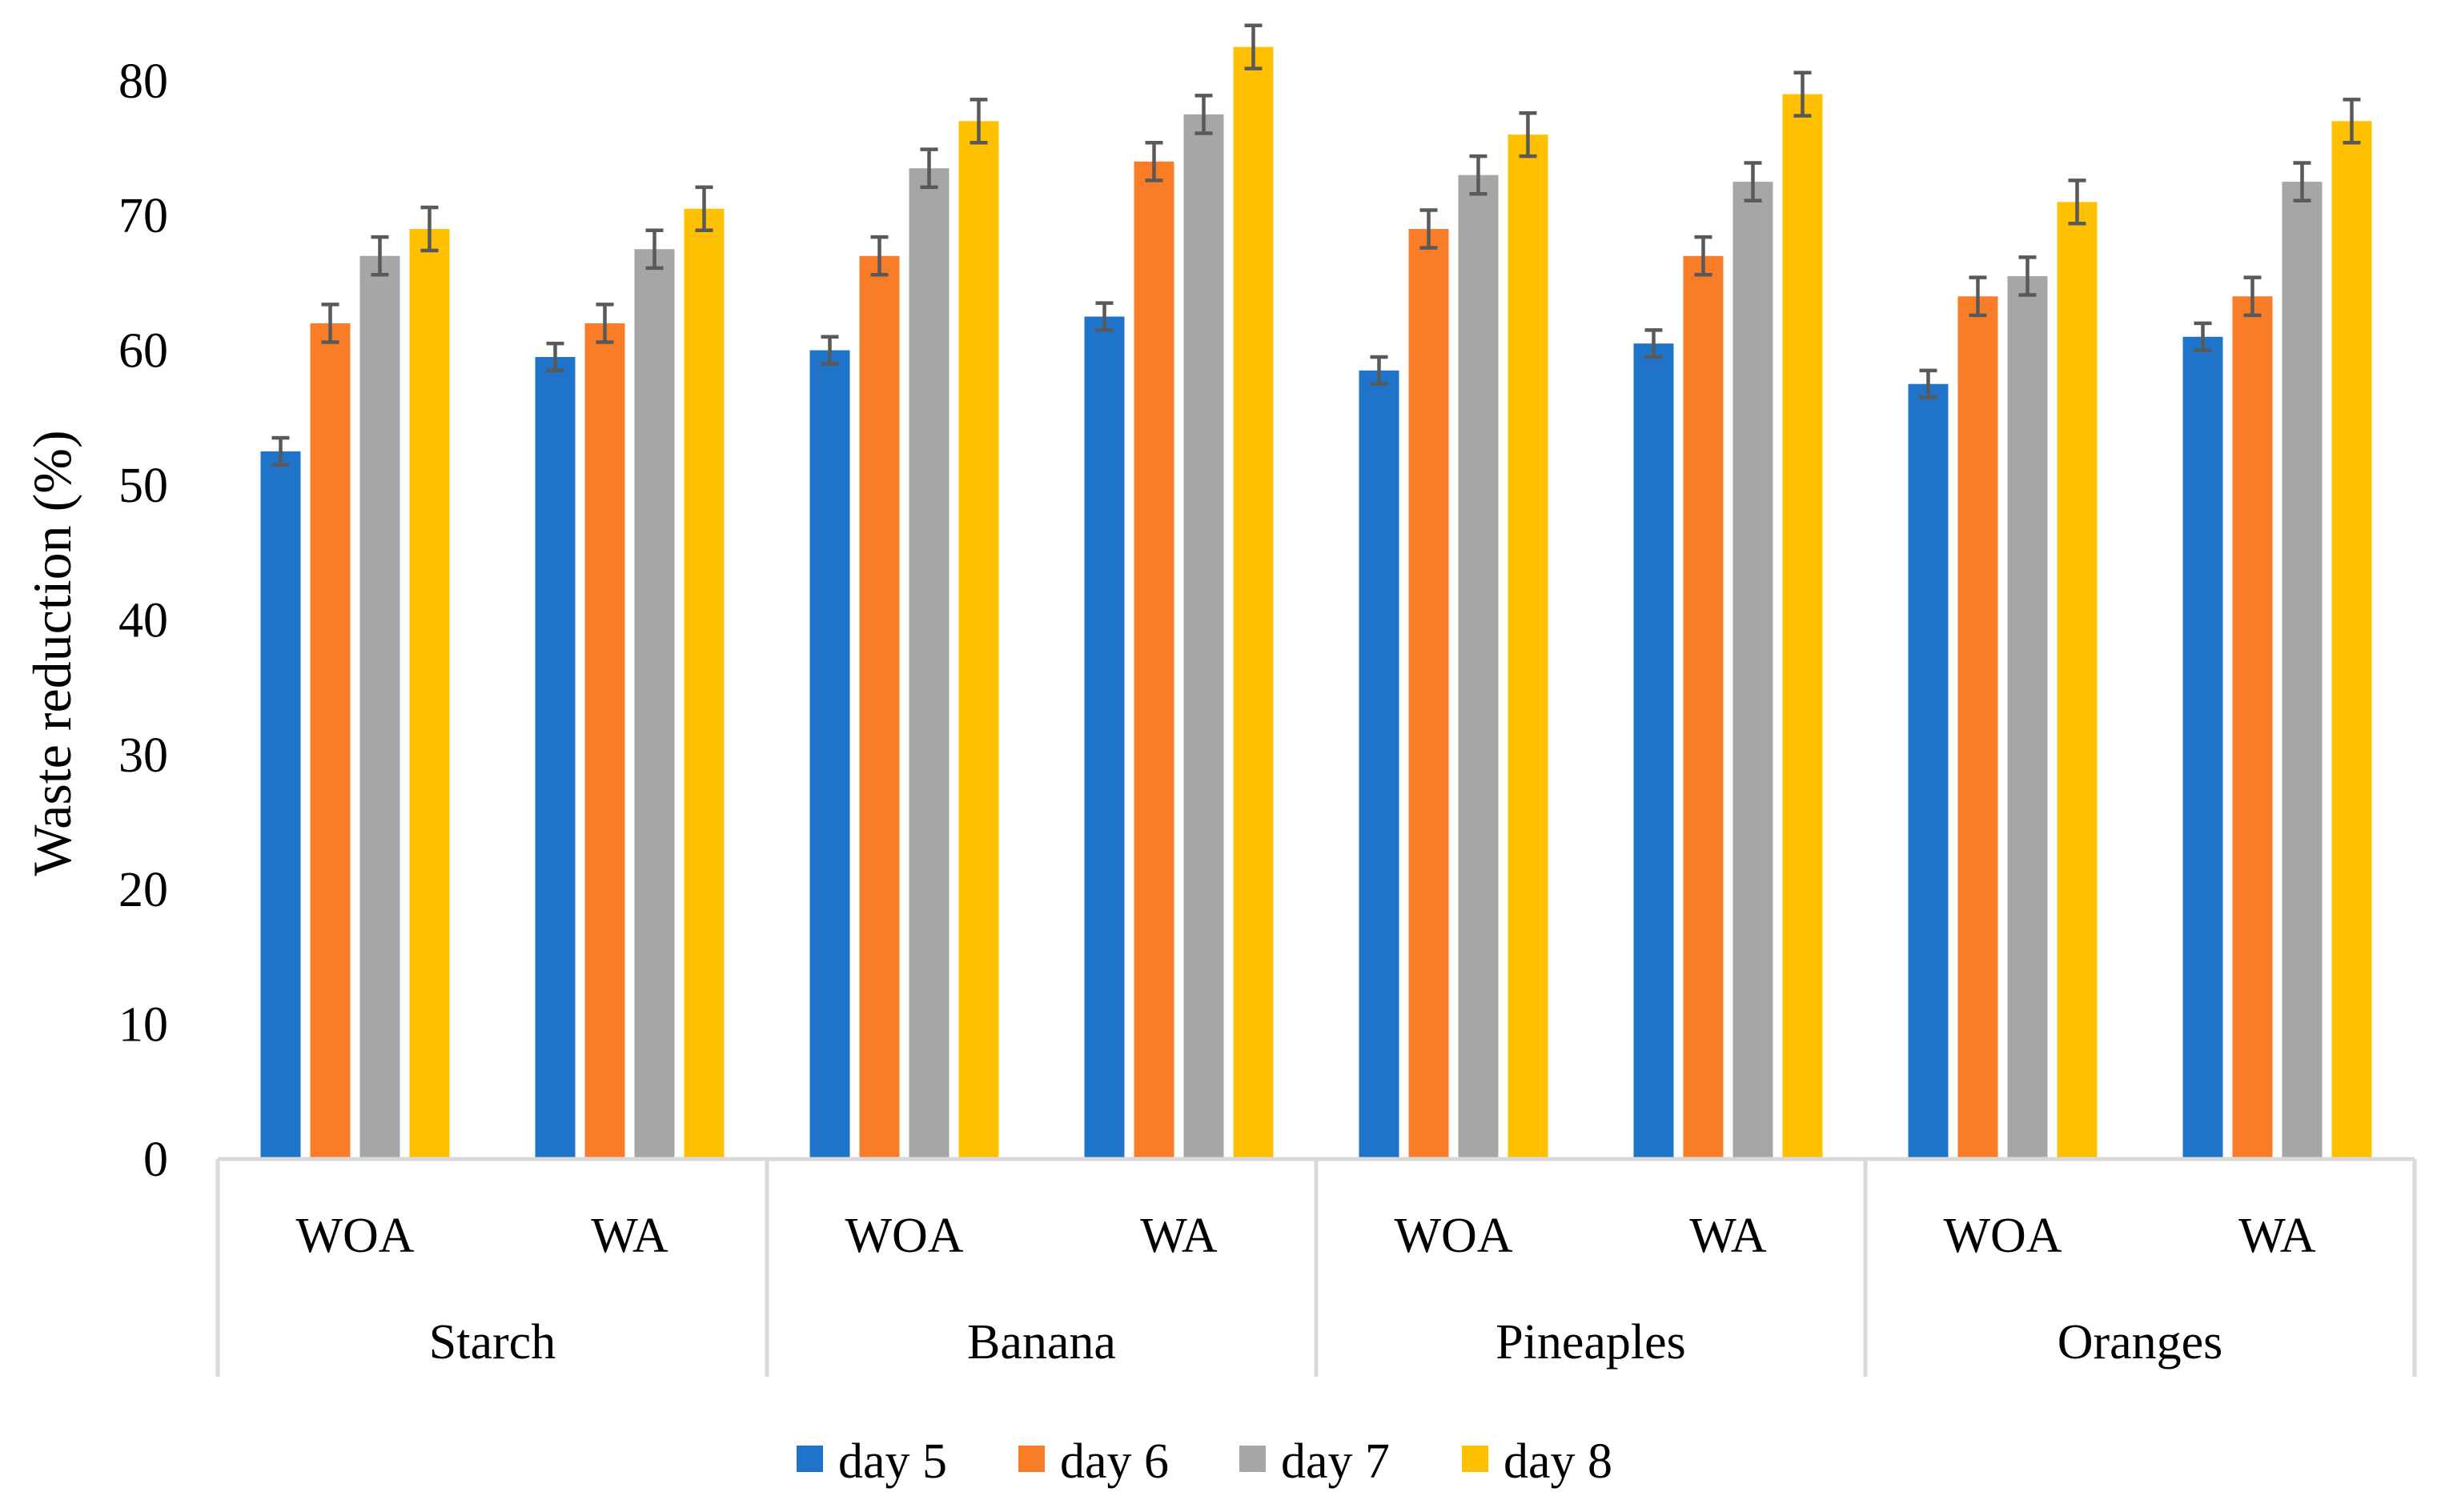 The width and height of the screenshot is (2441, 1512). What do you see at coordinates (493, 1343) in the screenshot?
I see `x-group-label: Starch` at bounding box center [493, 1343].